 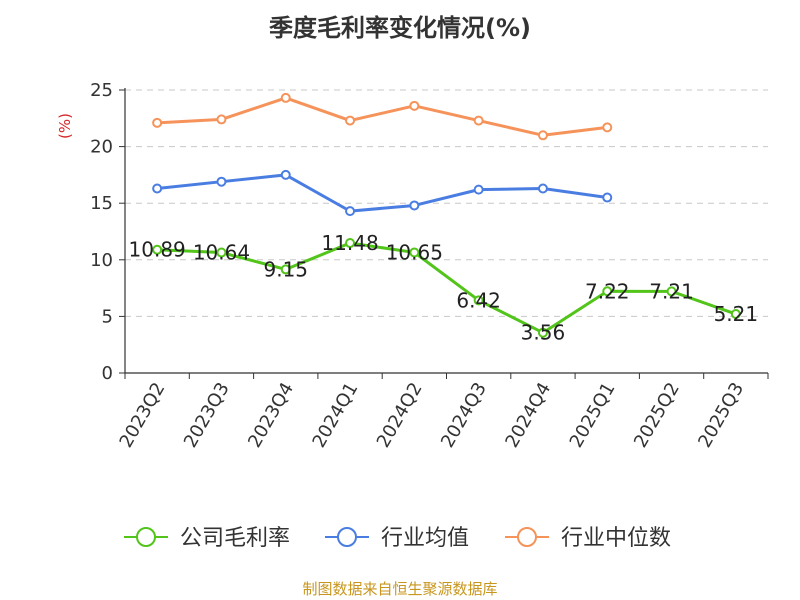 I want to click on data-label: 10.64, so click(x=221, y=253).